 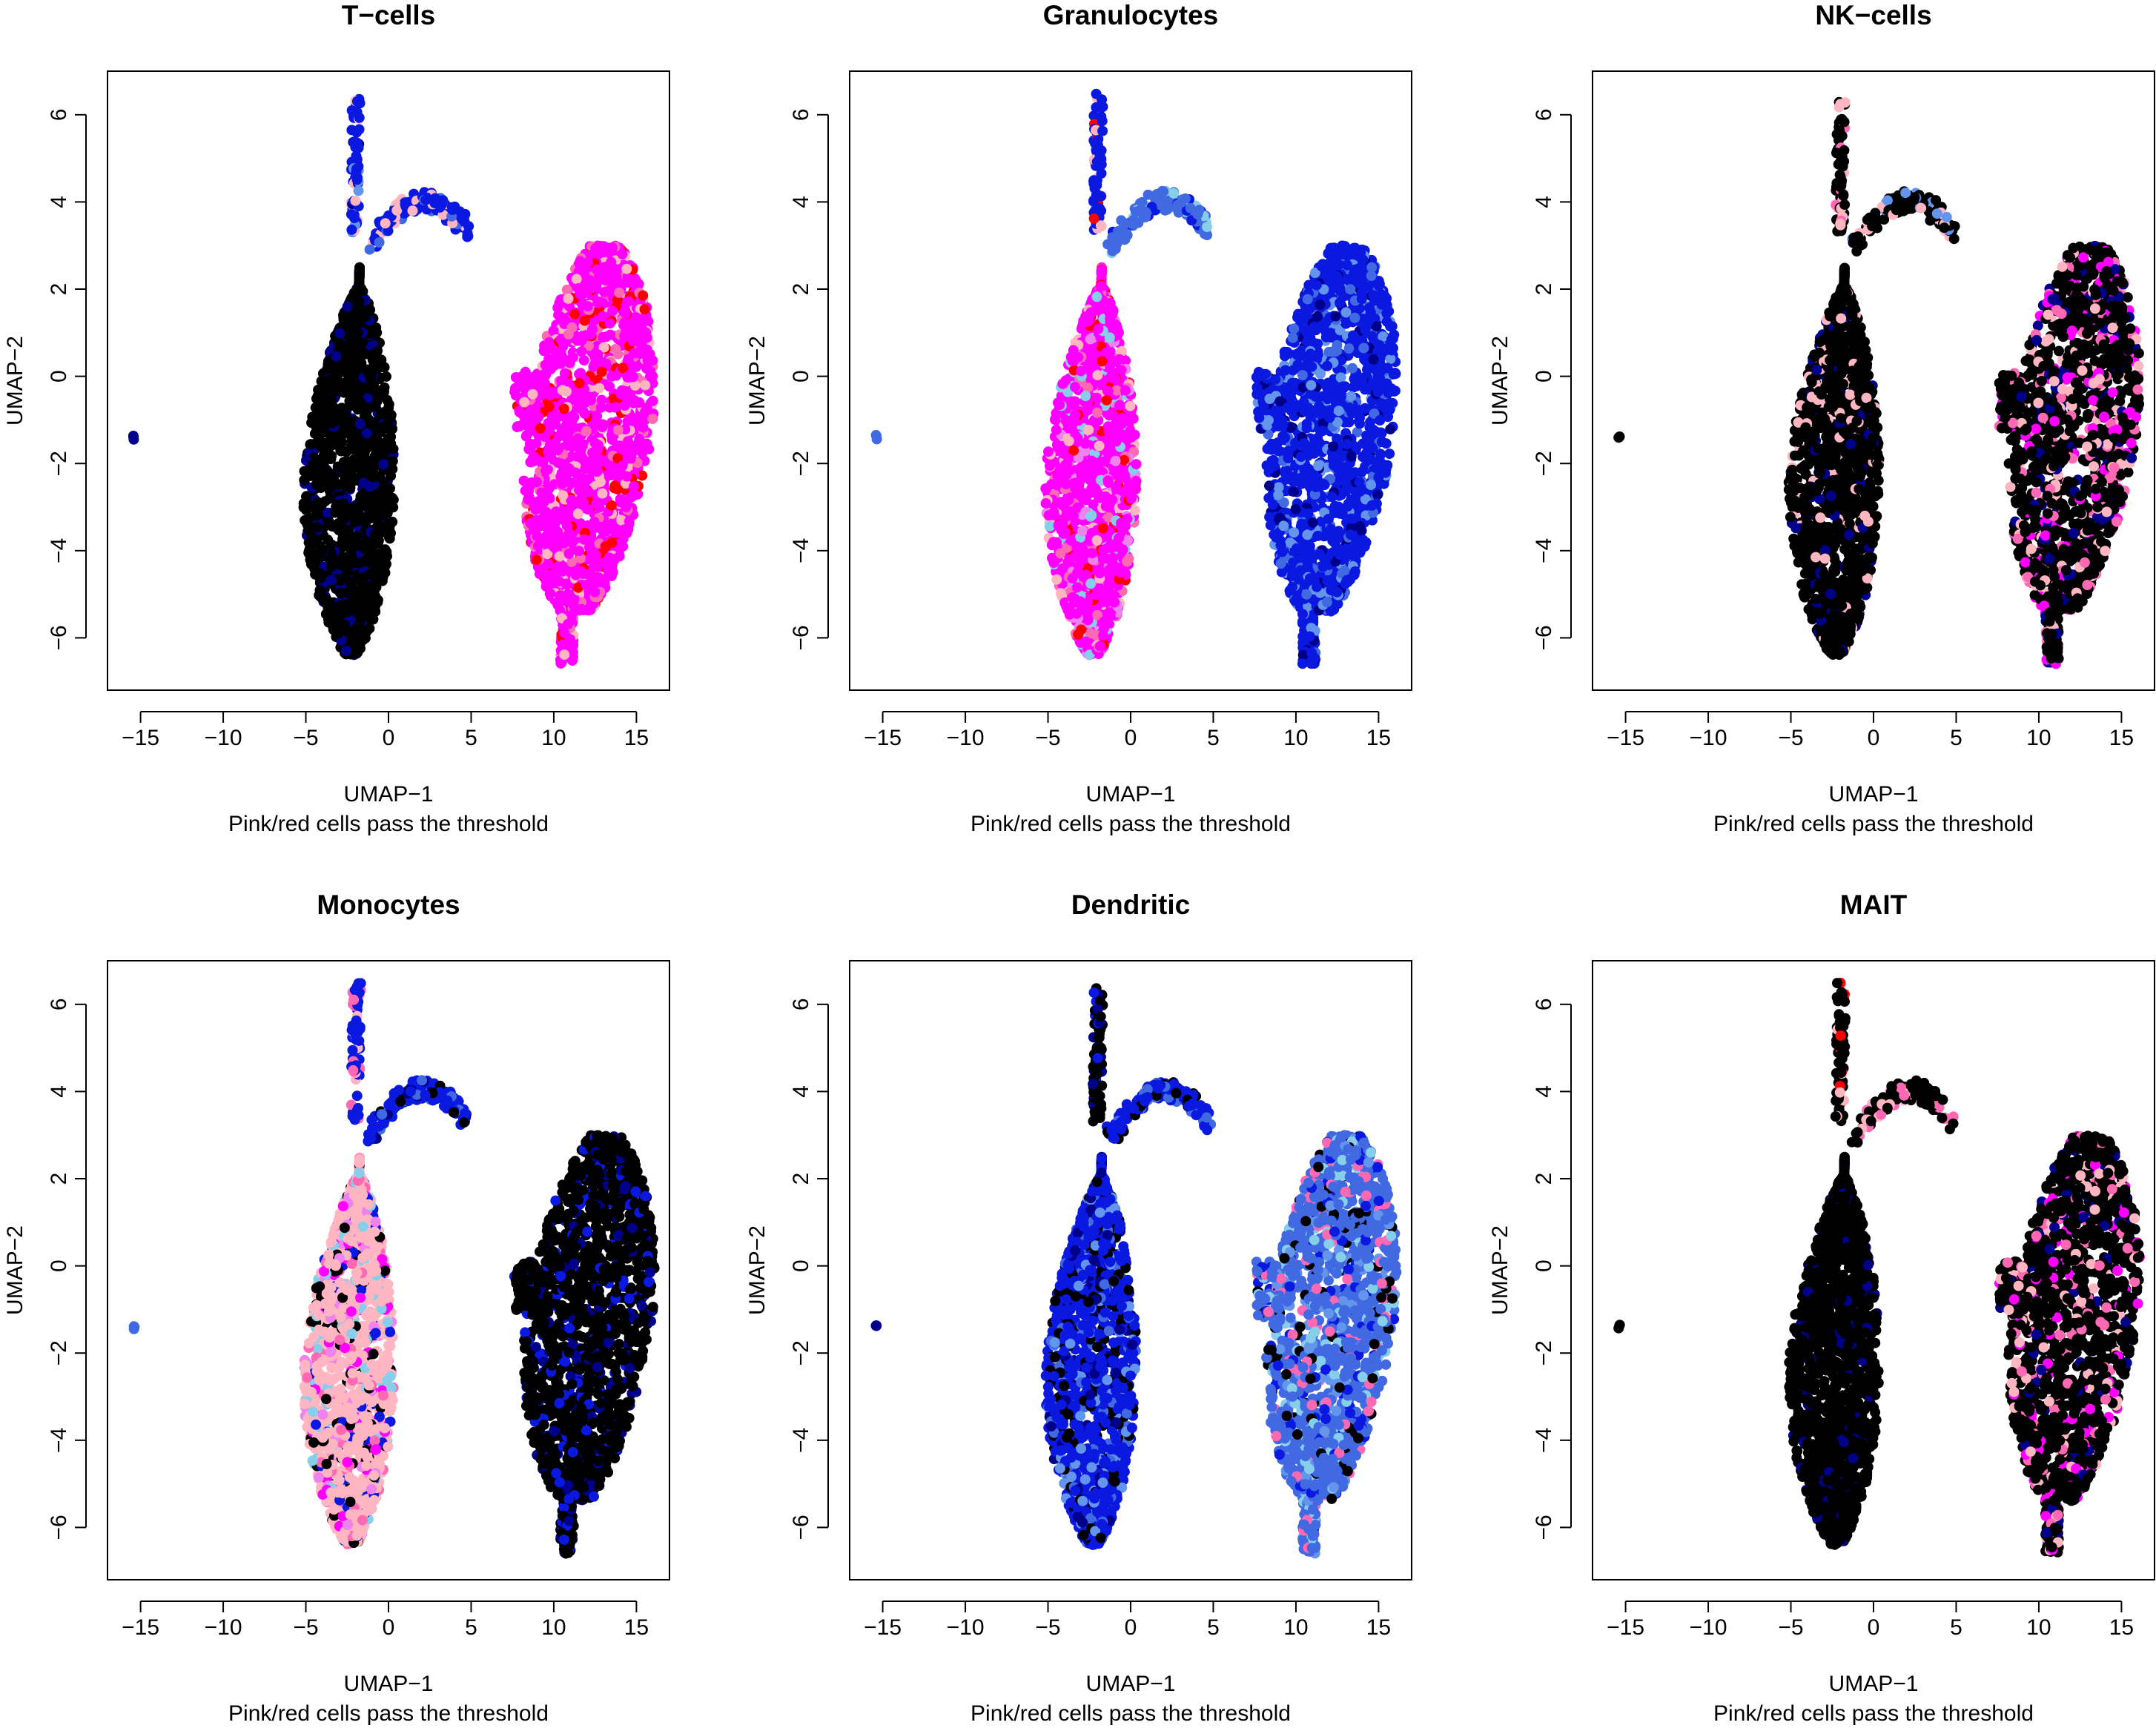 I want to click on plot-frame, so click(x=388, y=380).